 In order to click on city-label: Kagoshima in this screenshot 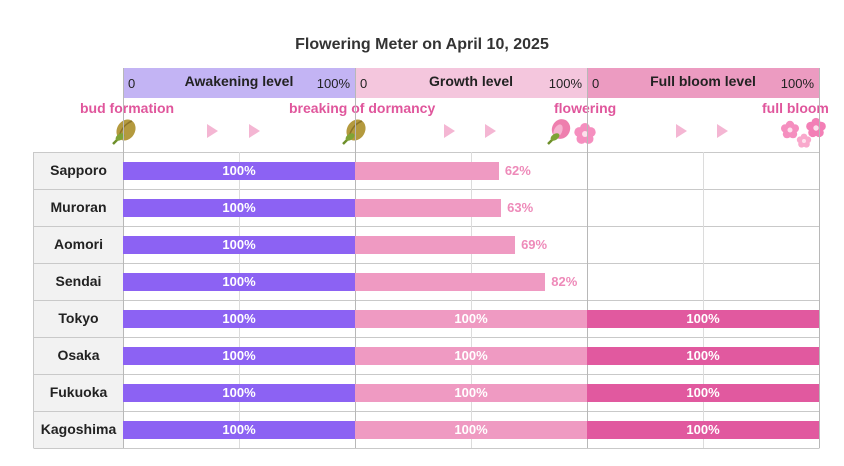, I will do `click(78, 428)`.